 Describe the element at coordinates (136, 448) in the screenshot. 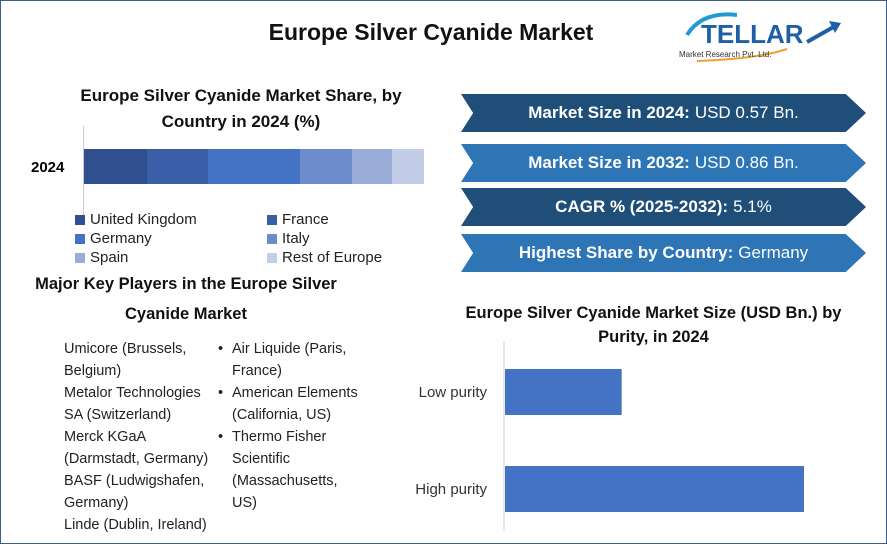

I see `player-name: Merck KGaA (Darmstadt, Germany)` at that location.